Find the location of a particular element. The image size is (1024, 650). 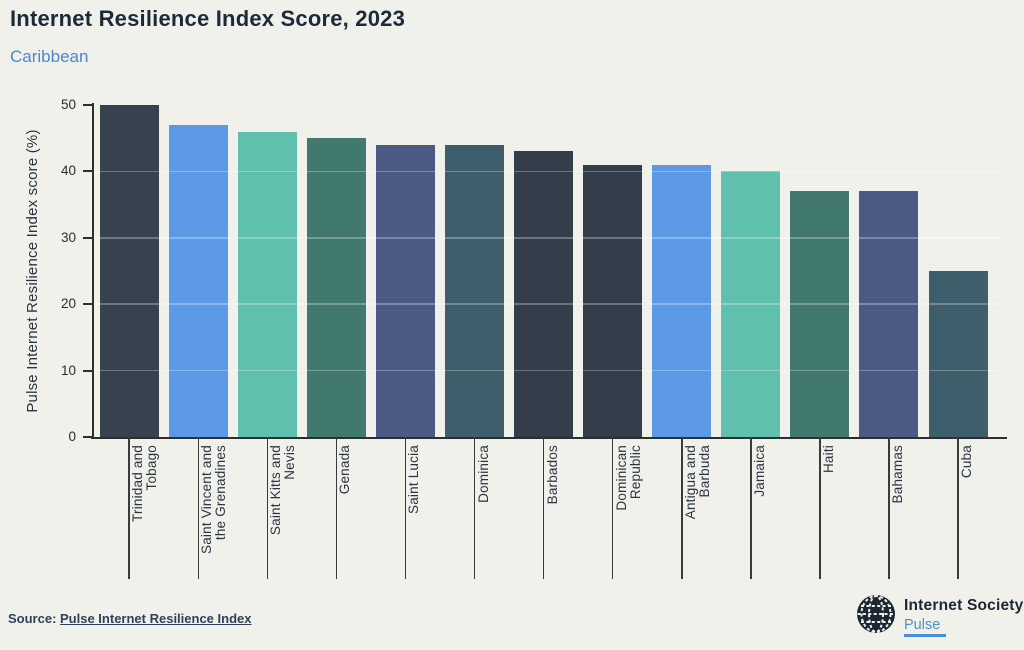

x-axis-label: Saint Vincent and the Grenadines is located at coordinates (214, 499).